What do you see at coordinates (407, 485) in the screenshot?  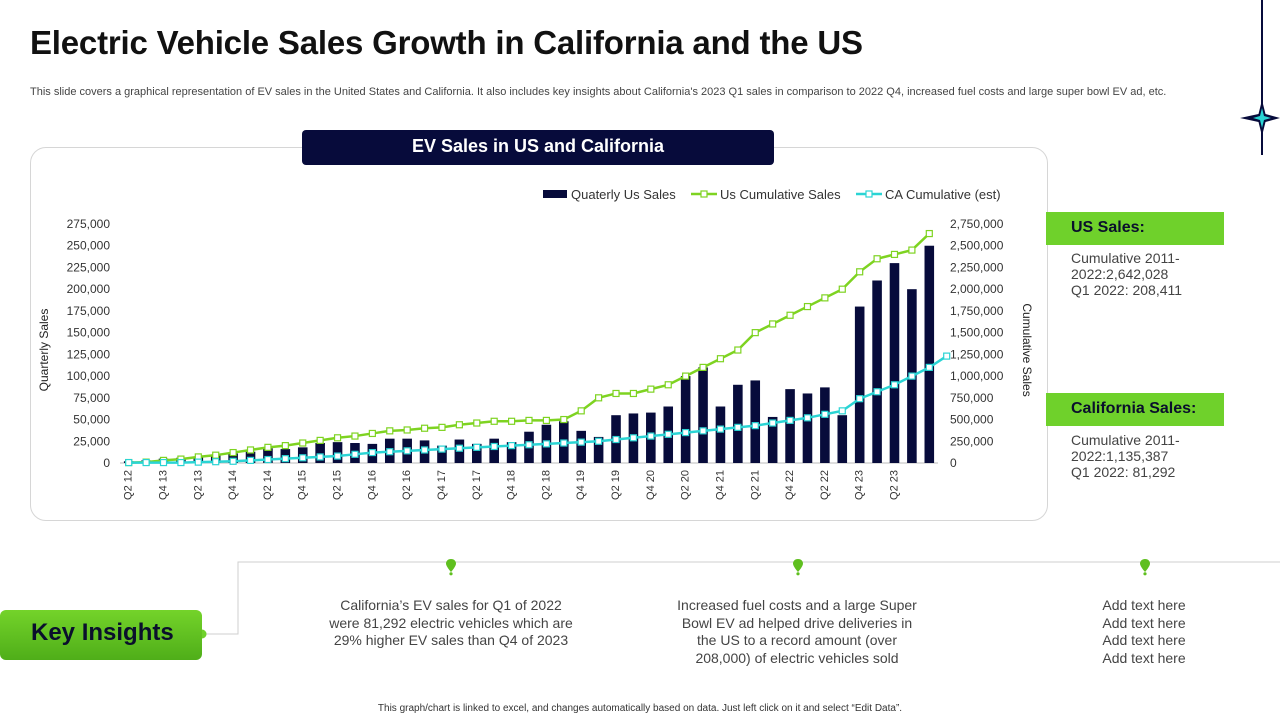 I see `x-tick-label: Q2 16` at bounding box center [407, 485].